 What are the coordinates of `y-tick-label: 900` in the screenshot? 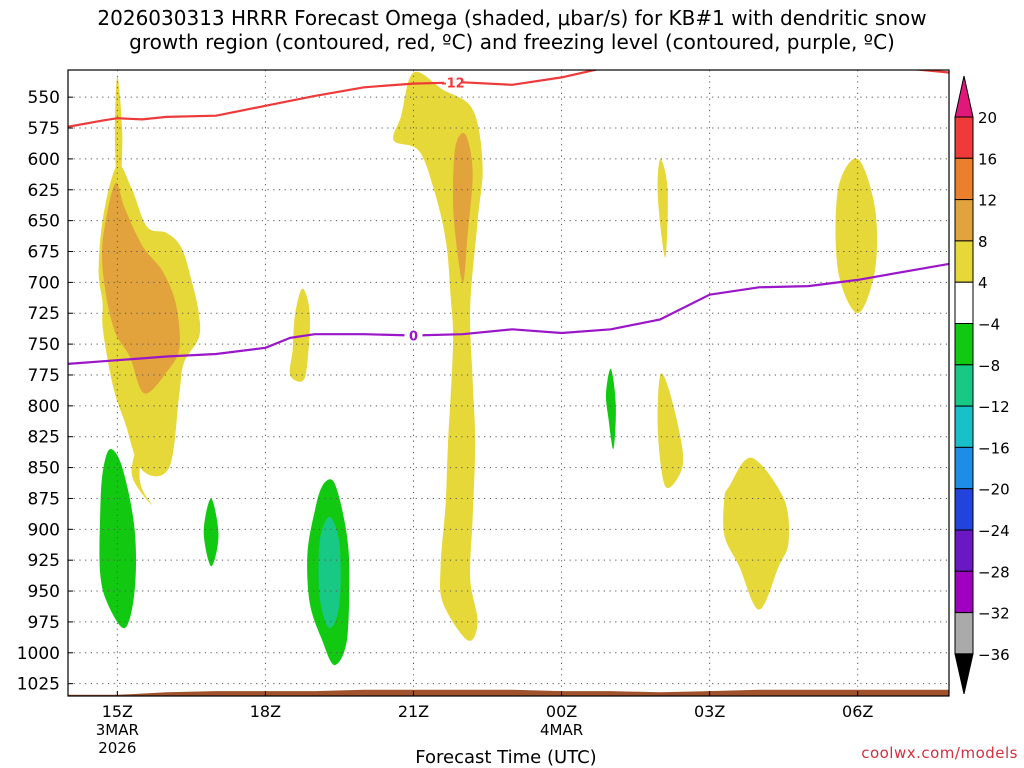 It's located at (44, 530).